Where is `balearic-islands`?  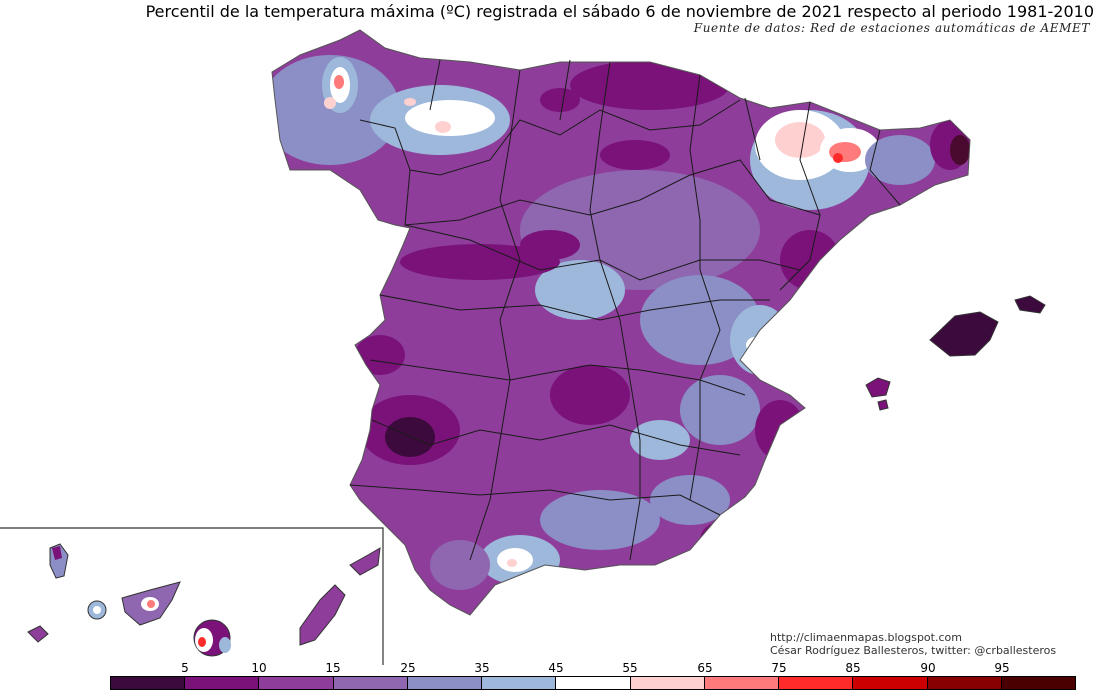 balearic-islands is located at coordinates (955, 353).